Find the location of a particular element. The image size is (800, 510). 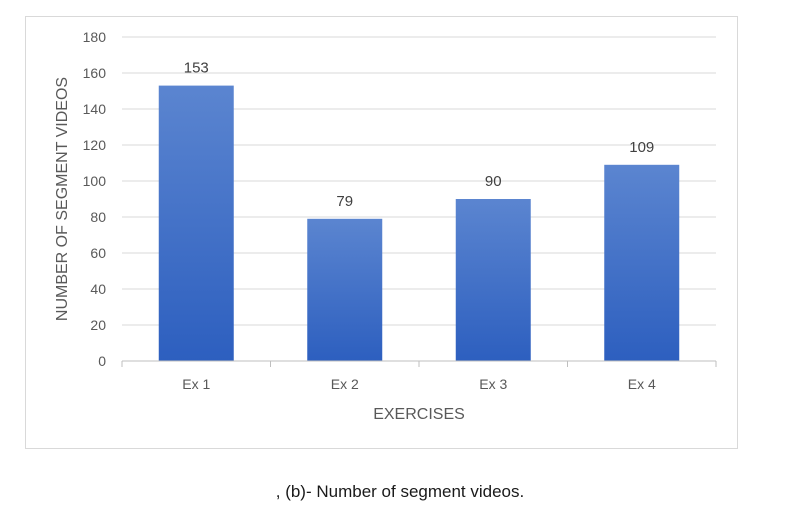

x-axis-title: EXERCISES is located at coordinates (419, 414).